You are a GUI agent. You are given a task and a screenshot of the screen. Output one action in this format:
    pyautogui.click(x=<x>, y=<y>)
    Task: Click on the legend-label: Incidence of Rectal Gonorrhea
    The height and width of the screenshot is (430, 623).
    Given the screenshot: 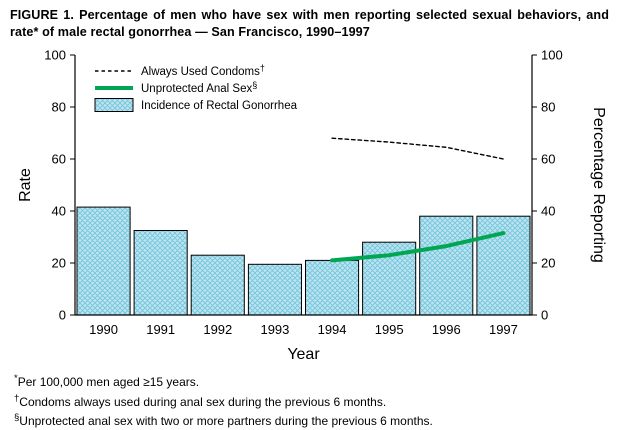 What is the action you would take?
    pyautogui.click(x=219, y=106)
    